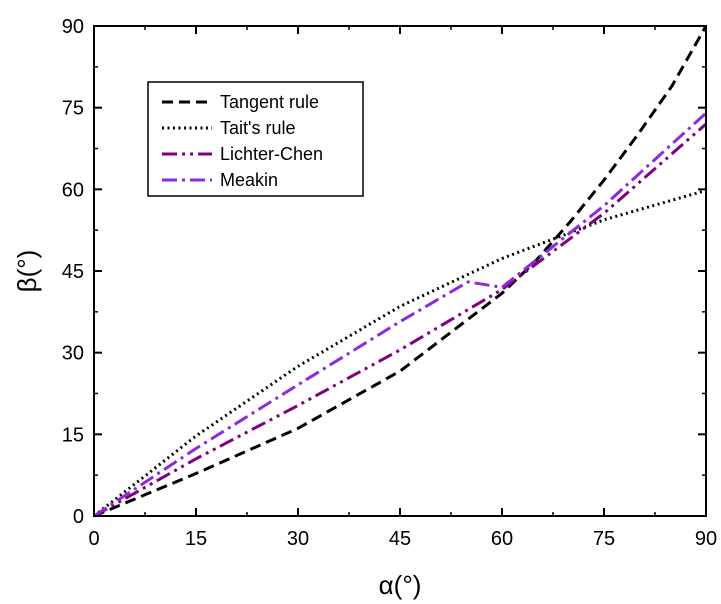 This screenshot has width=721, height=604. Describe the element at coordinates (257, 128) in the screenshot. I see `legend-label: Tait's rule` at that location.